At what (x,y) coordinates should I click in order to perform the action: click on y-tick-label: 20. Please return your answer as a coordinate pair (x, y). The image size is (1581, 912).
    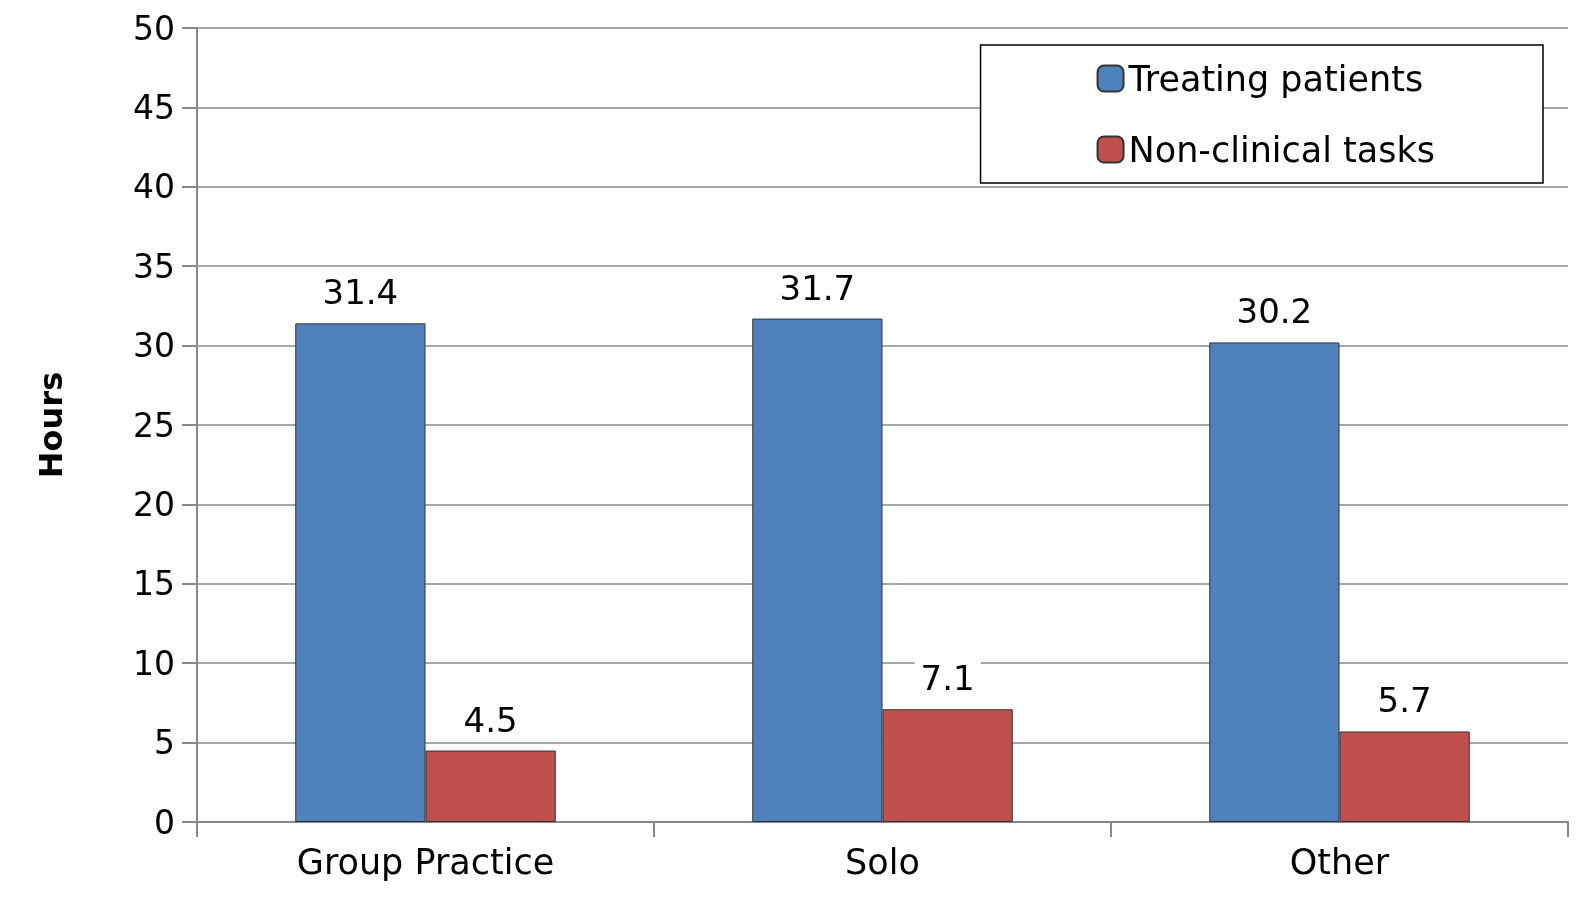
    Looking at the image, I should click on (154, 504).